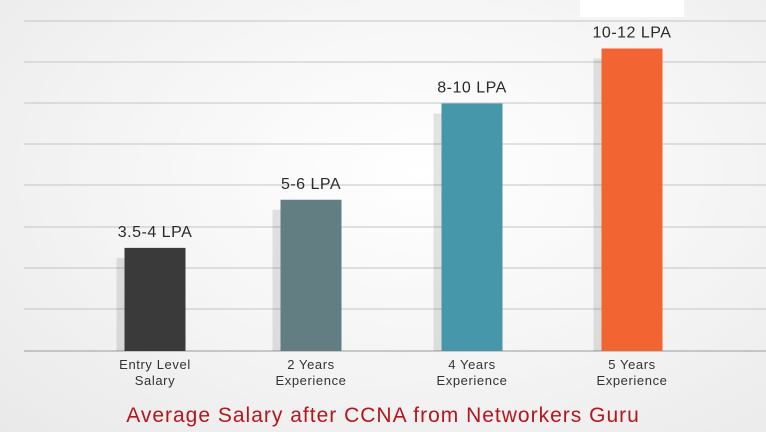 This screenshot has height=432, width=766. What do you see at coordinates (155, 232) in the screenshot?
I see `data-label: 3.5-4 LPA` at bounding box center [155, 232].